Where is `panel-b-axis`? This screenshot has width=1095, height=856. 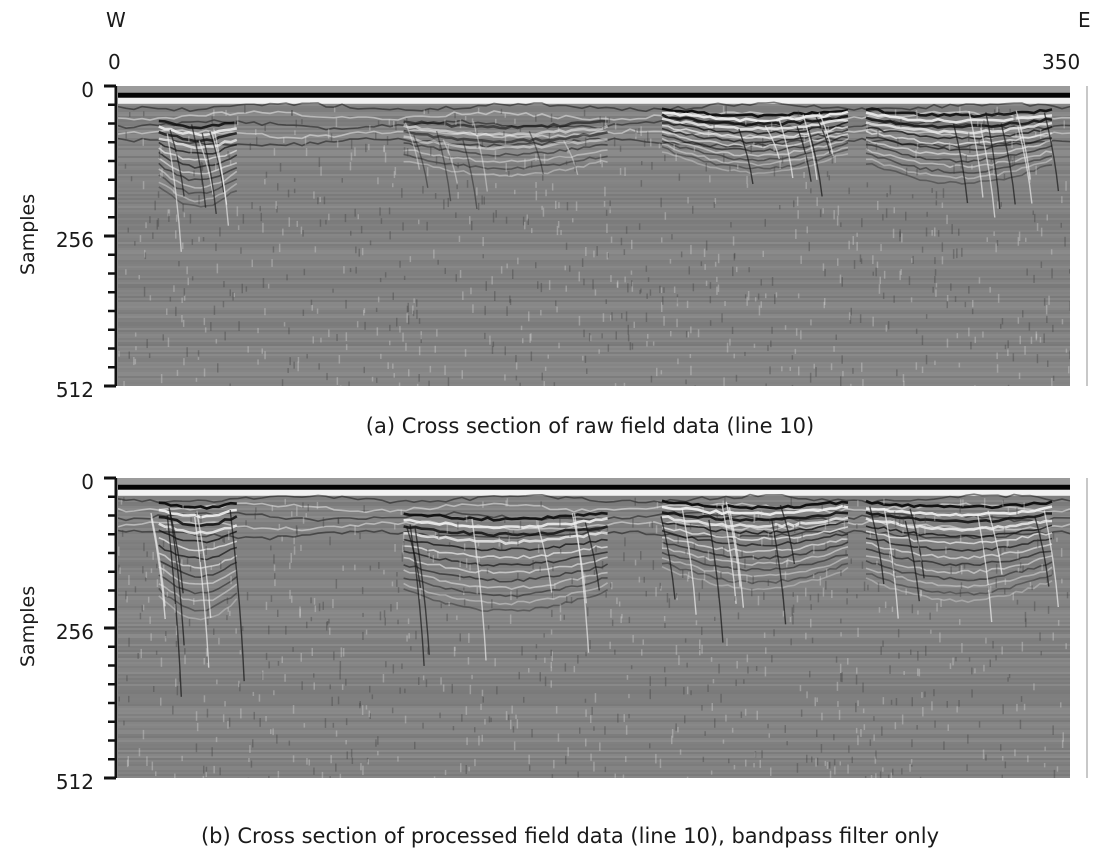 panel-b-axis is located at coordinates (111, 628).